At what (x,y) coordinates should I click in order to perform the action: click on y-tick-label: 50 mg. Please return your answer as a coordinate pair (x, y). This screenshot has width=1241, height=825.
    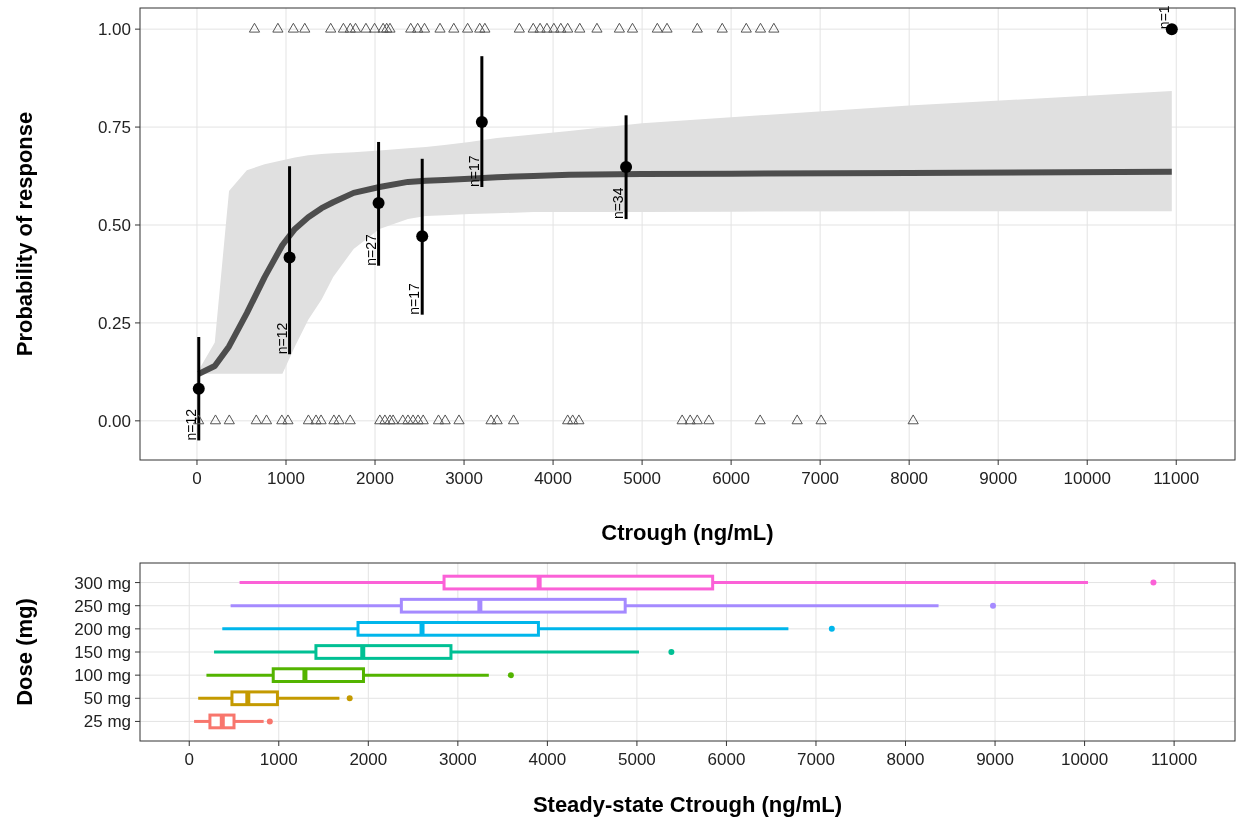
    Looking at the image, I should click on (107, 699).